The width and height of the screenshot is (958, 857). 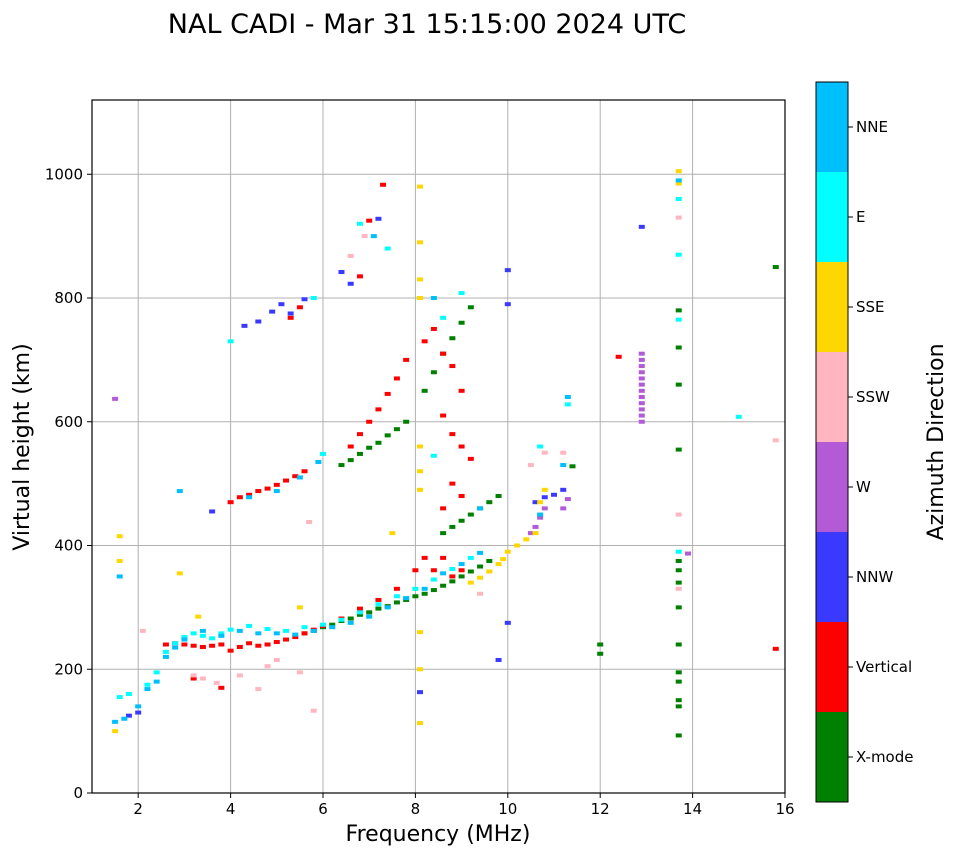 I want to click on colorbar-segment-sse, so click(x=832, y=307).